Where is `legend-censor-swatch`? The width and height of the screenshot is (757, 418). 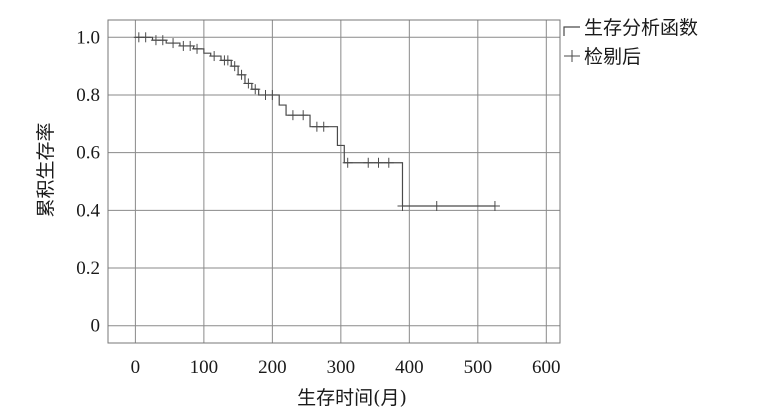
legend-censor-swatch is located at coordinates (572, 56).